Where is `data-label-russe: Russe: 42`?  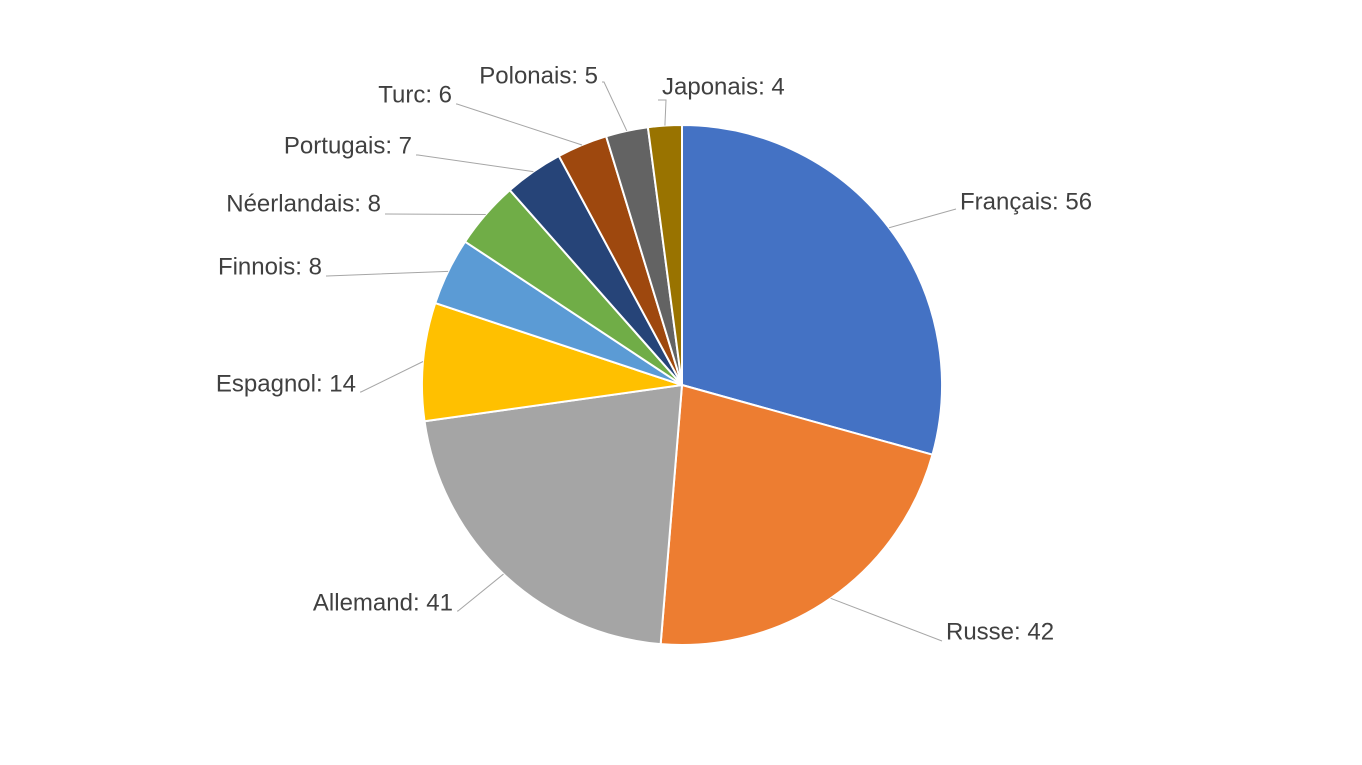 data-label-russe: Russe: 42 is located at coordinates (1000, 631).